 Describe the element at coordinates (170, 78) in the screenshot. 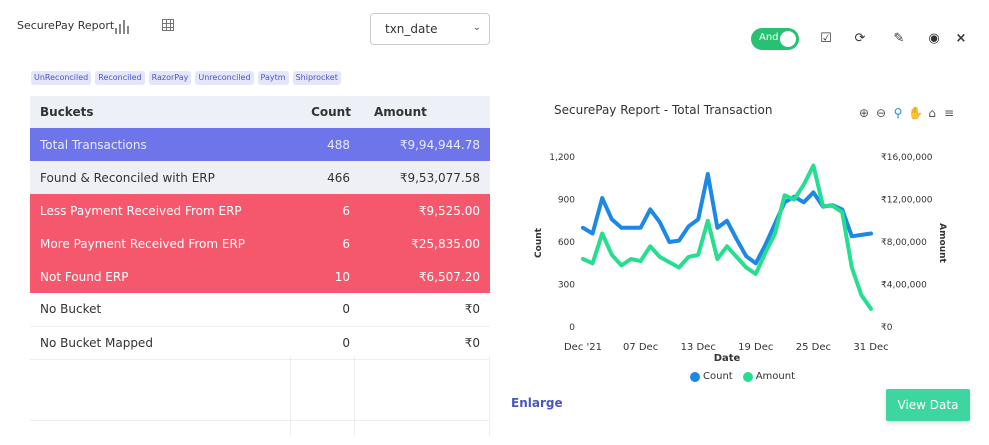

I see `chip-razorpay: RazorPay` at that location.